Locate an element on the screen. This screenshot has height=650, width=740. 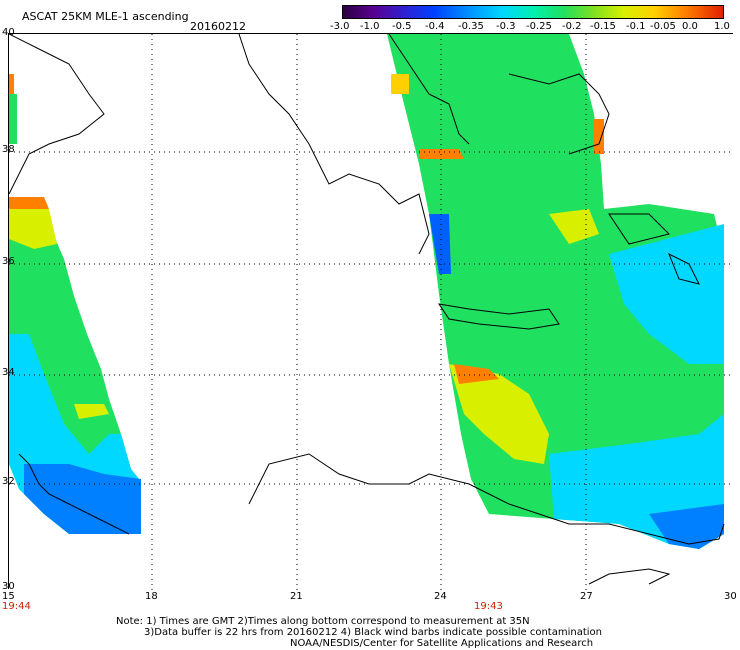
colorbar-label: -0.4 is located at coordinates (435, 26).